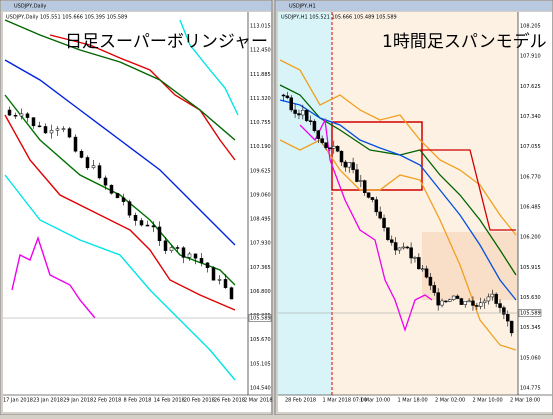 The width and height of the screenshot is (553, 419). What do you see at coordinates (30, 7) in the screenshot?
I see `left-window-title: USDJPY,Daily` at bounding box center [30, 7].